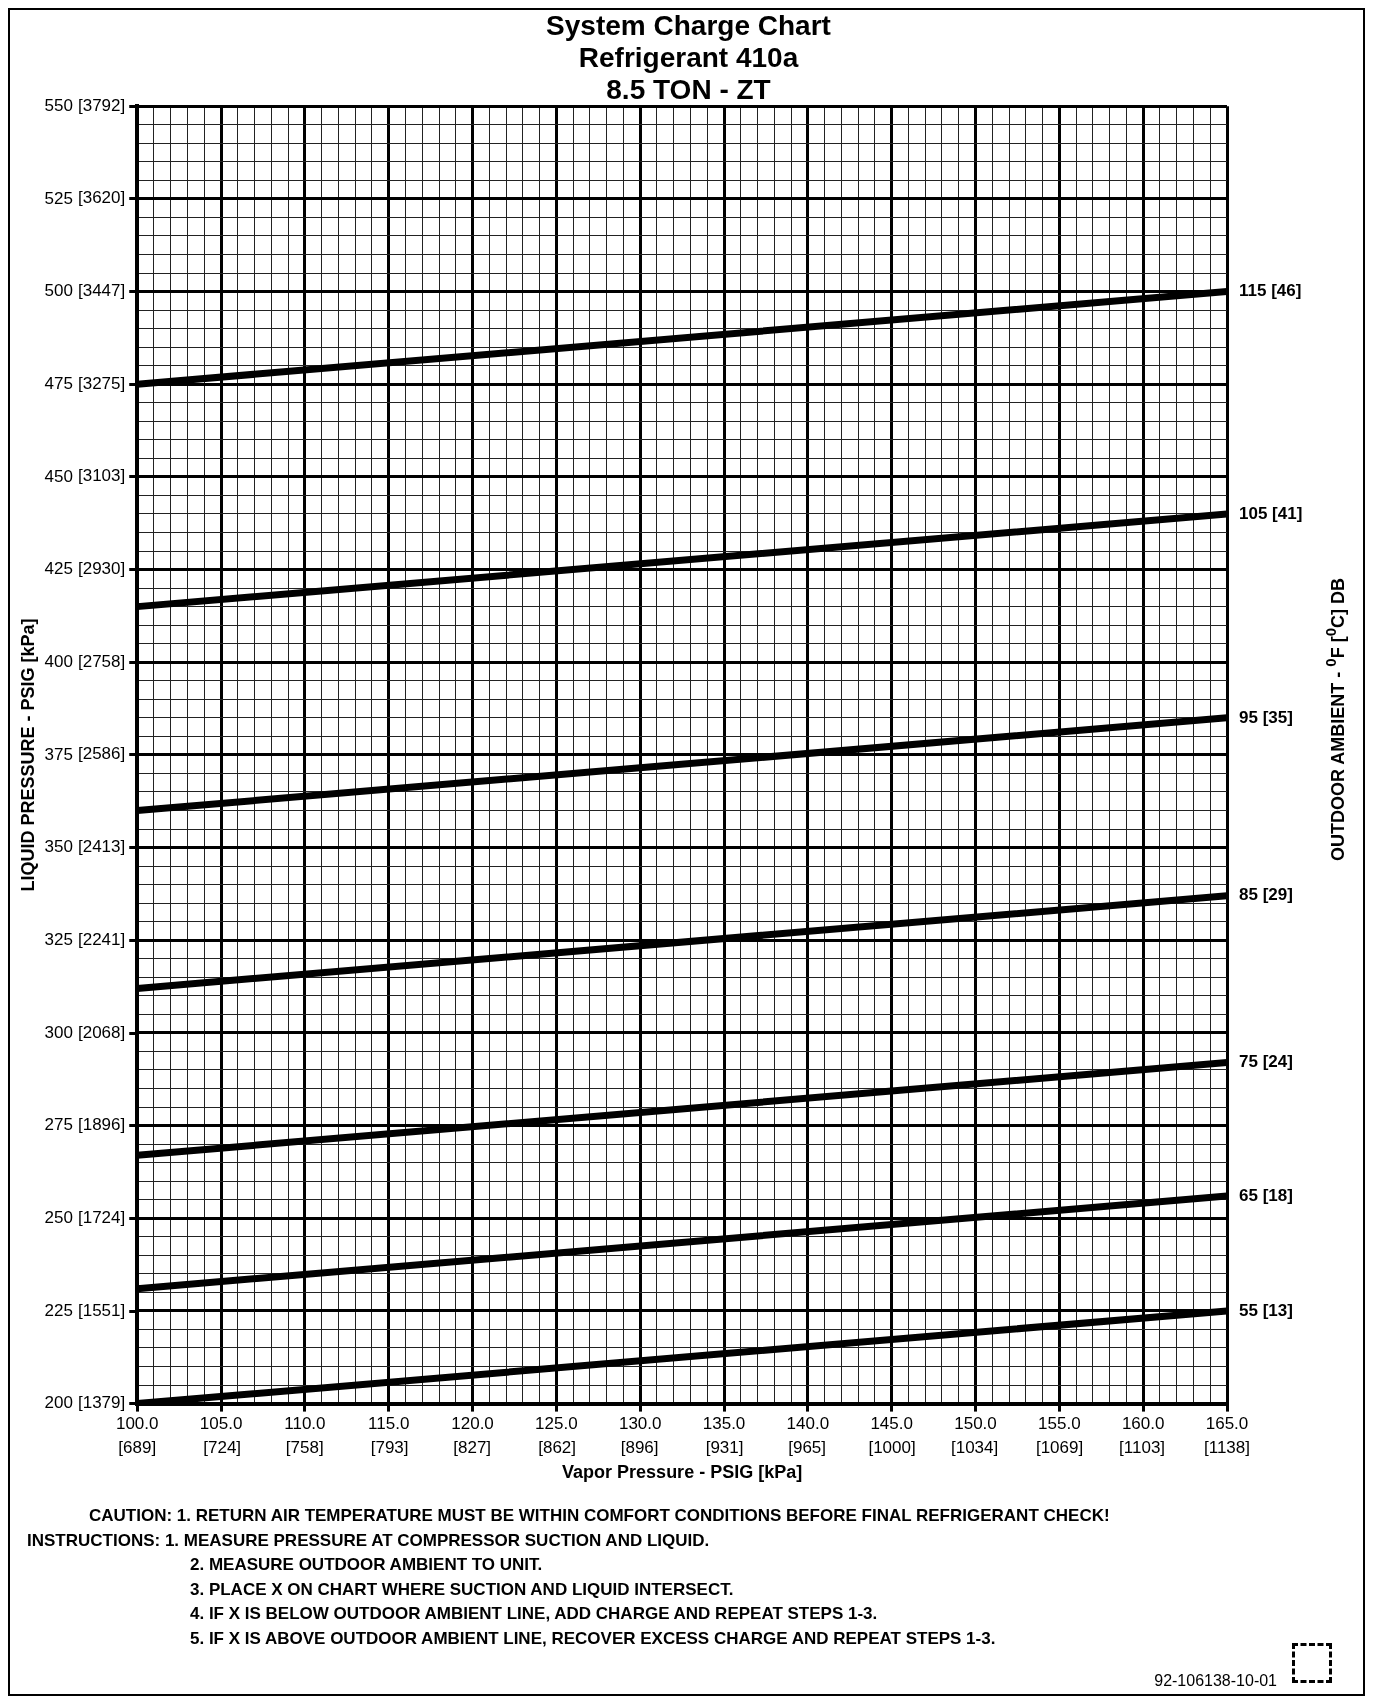  Describe the element at coordinates (974, 1447) in the screenshot. I see `x2-tick-label: [1034]` at that location.